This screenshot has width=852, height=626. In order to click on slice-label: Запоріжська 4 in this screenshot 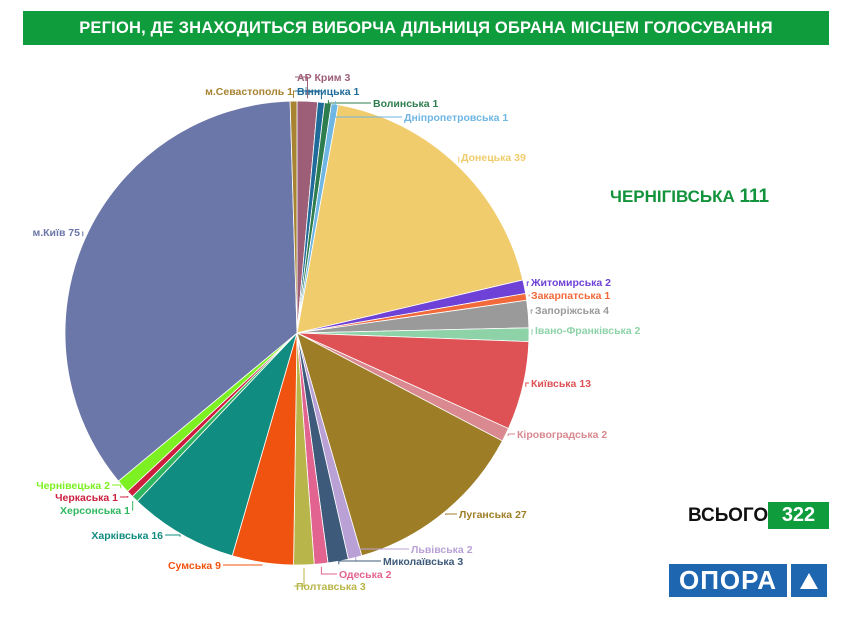, I will do `click(572, 311)`.